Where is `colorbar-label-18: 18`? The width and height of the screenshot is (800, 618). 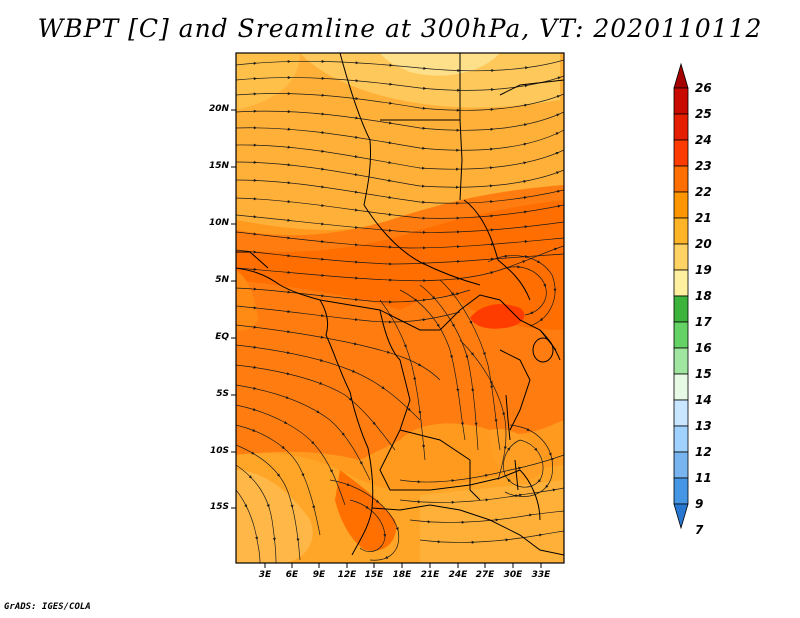
colorbar-label-18: 18 is located at coordinates (703, 296).